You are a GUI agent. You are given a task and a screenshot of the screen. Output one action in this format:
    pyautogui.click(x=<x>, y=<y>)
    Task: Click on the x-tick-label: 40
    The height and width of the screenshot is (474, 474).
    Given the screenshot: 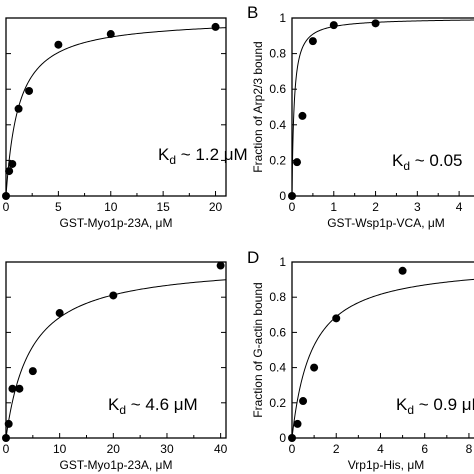 What is the action you would take?
    pyautogui.click(x=221, y=449)
    